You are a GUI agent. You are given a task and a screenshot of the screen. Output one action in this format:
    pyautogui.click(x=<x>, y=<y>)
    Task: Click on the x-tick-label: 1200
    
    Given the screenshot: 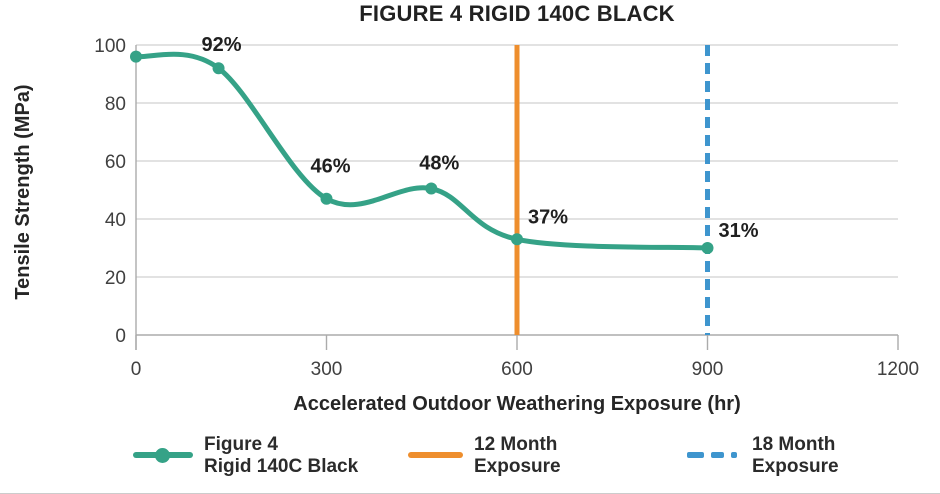 What is the action you would take?
    pyautogui.click(x=898, y=369)
    